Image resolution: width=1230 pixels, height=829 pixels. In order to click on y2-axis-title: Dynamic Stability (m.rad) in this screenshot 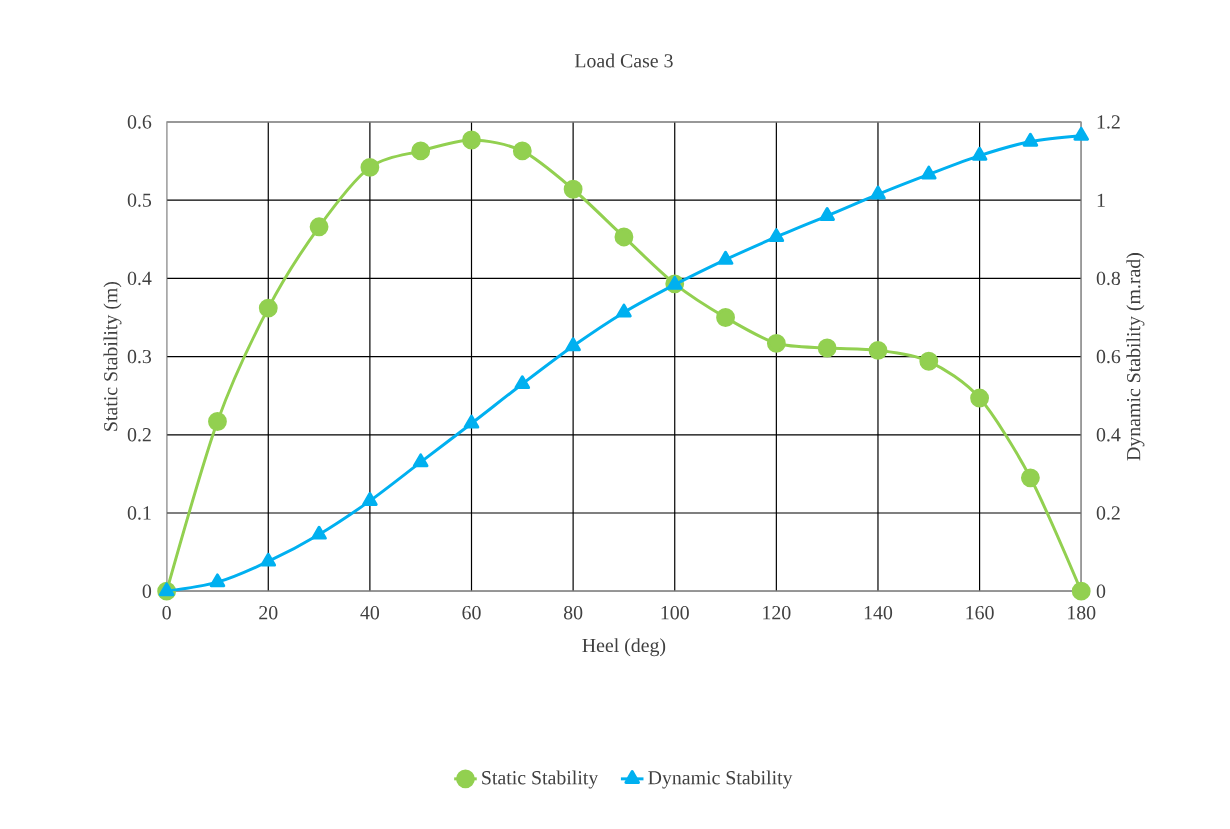, I will do `click(1135, 356)`.